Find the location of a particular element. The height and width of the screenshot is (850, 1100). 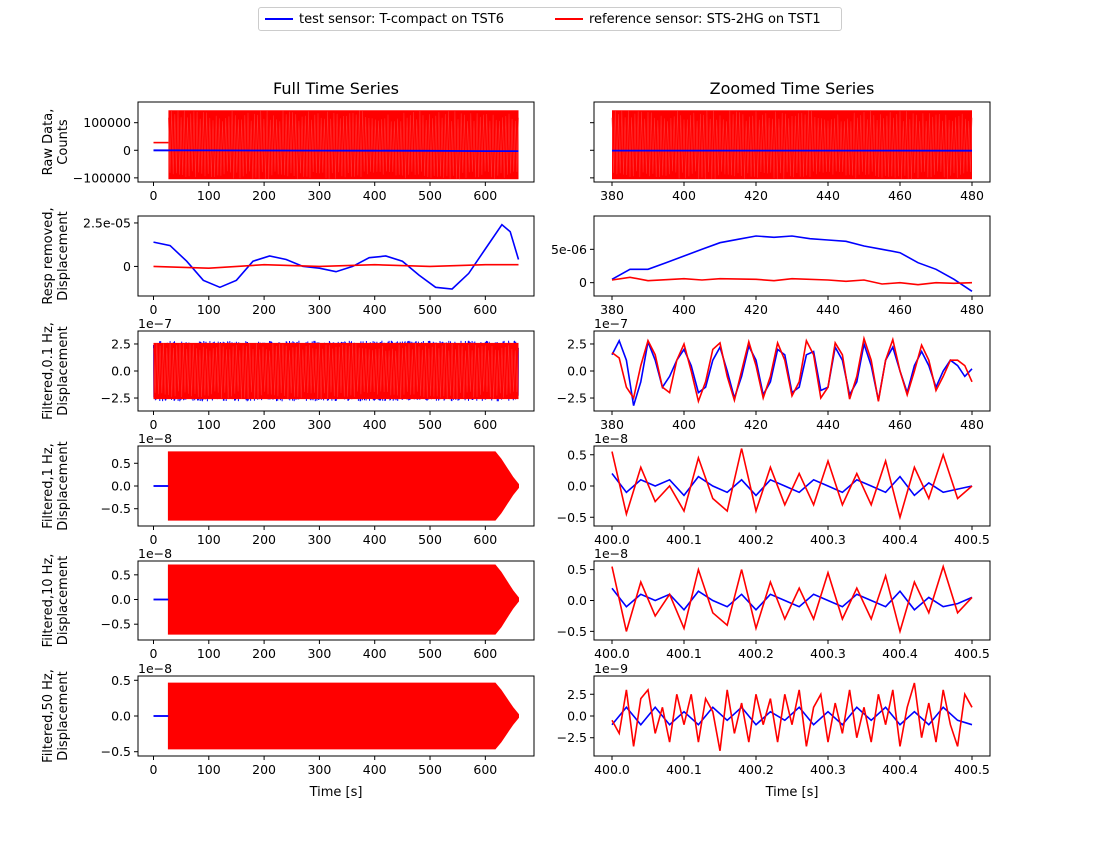

y-tick-label: 0 is located at coordinates (127, 266).